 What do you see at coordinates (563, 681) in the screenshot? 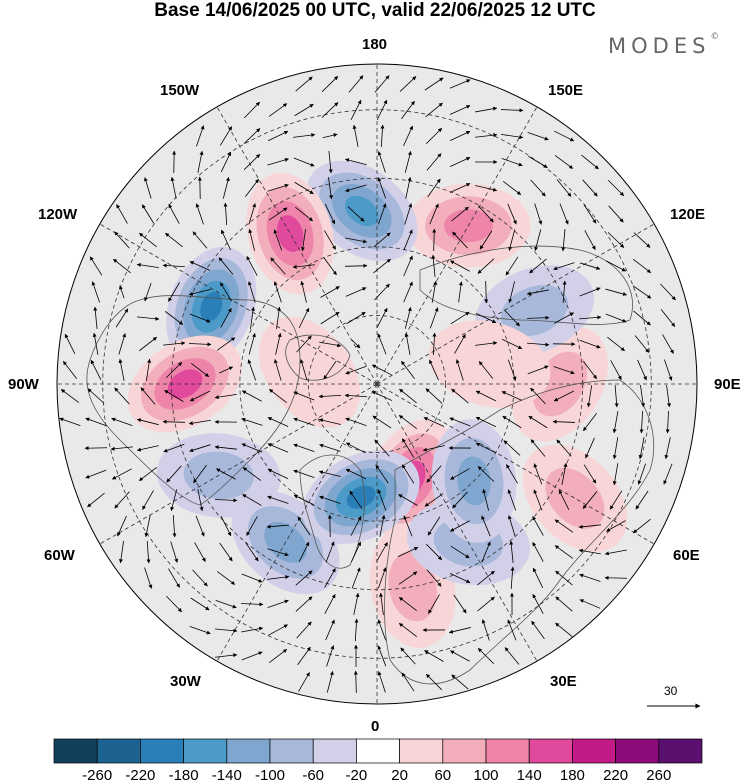
I see `lon-label-30e: 30E` at bounding box center [563, 681].